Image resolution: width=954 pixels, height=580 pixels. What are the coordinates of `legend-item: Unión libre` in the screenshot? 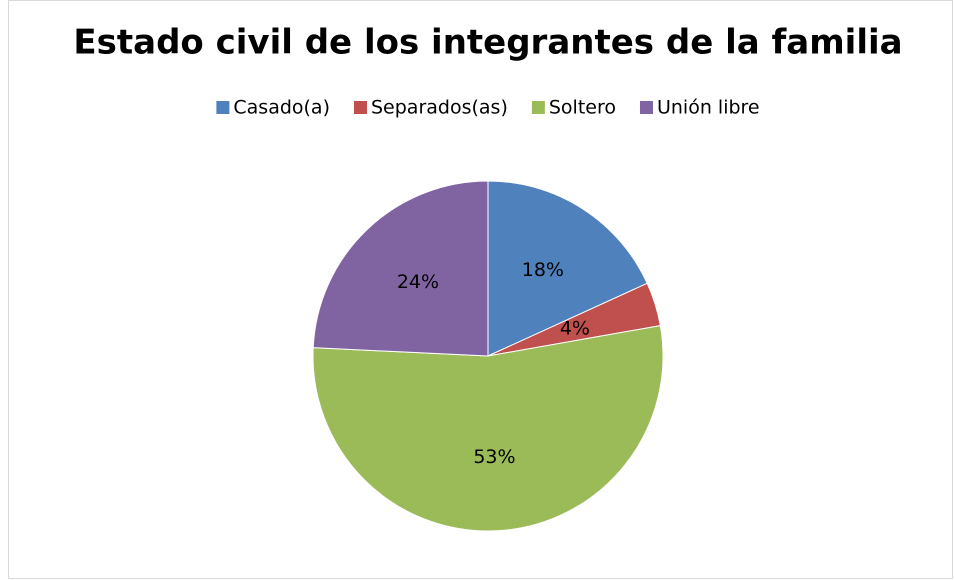 It's located at (699, 108).